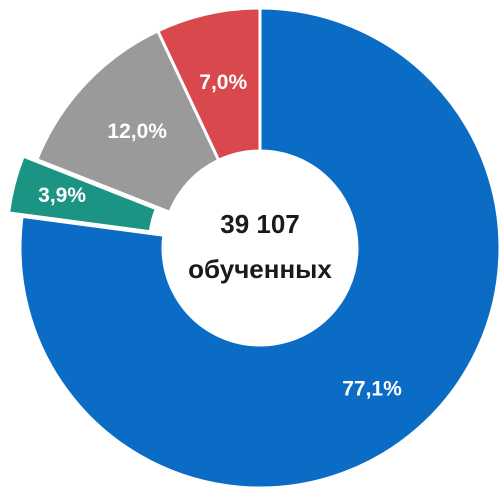 This screenshot has height=494, width=501. I want to click on value-label: 3,9%, so click(62, 195).